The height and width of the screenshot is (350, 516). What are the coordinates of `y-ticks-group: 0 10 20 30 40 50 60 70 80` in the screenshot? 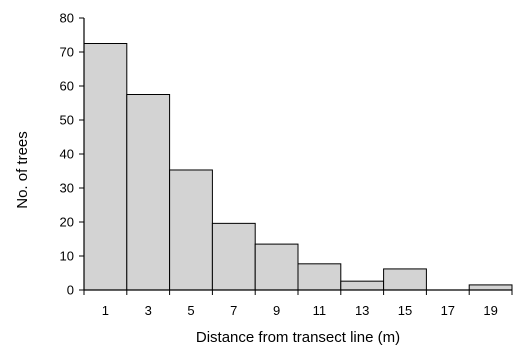 It's located at (72, 154).